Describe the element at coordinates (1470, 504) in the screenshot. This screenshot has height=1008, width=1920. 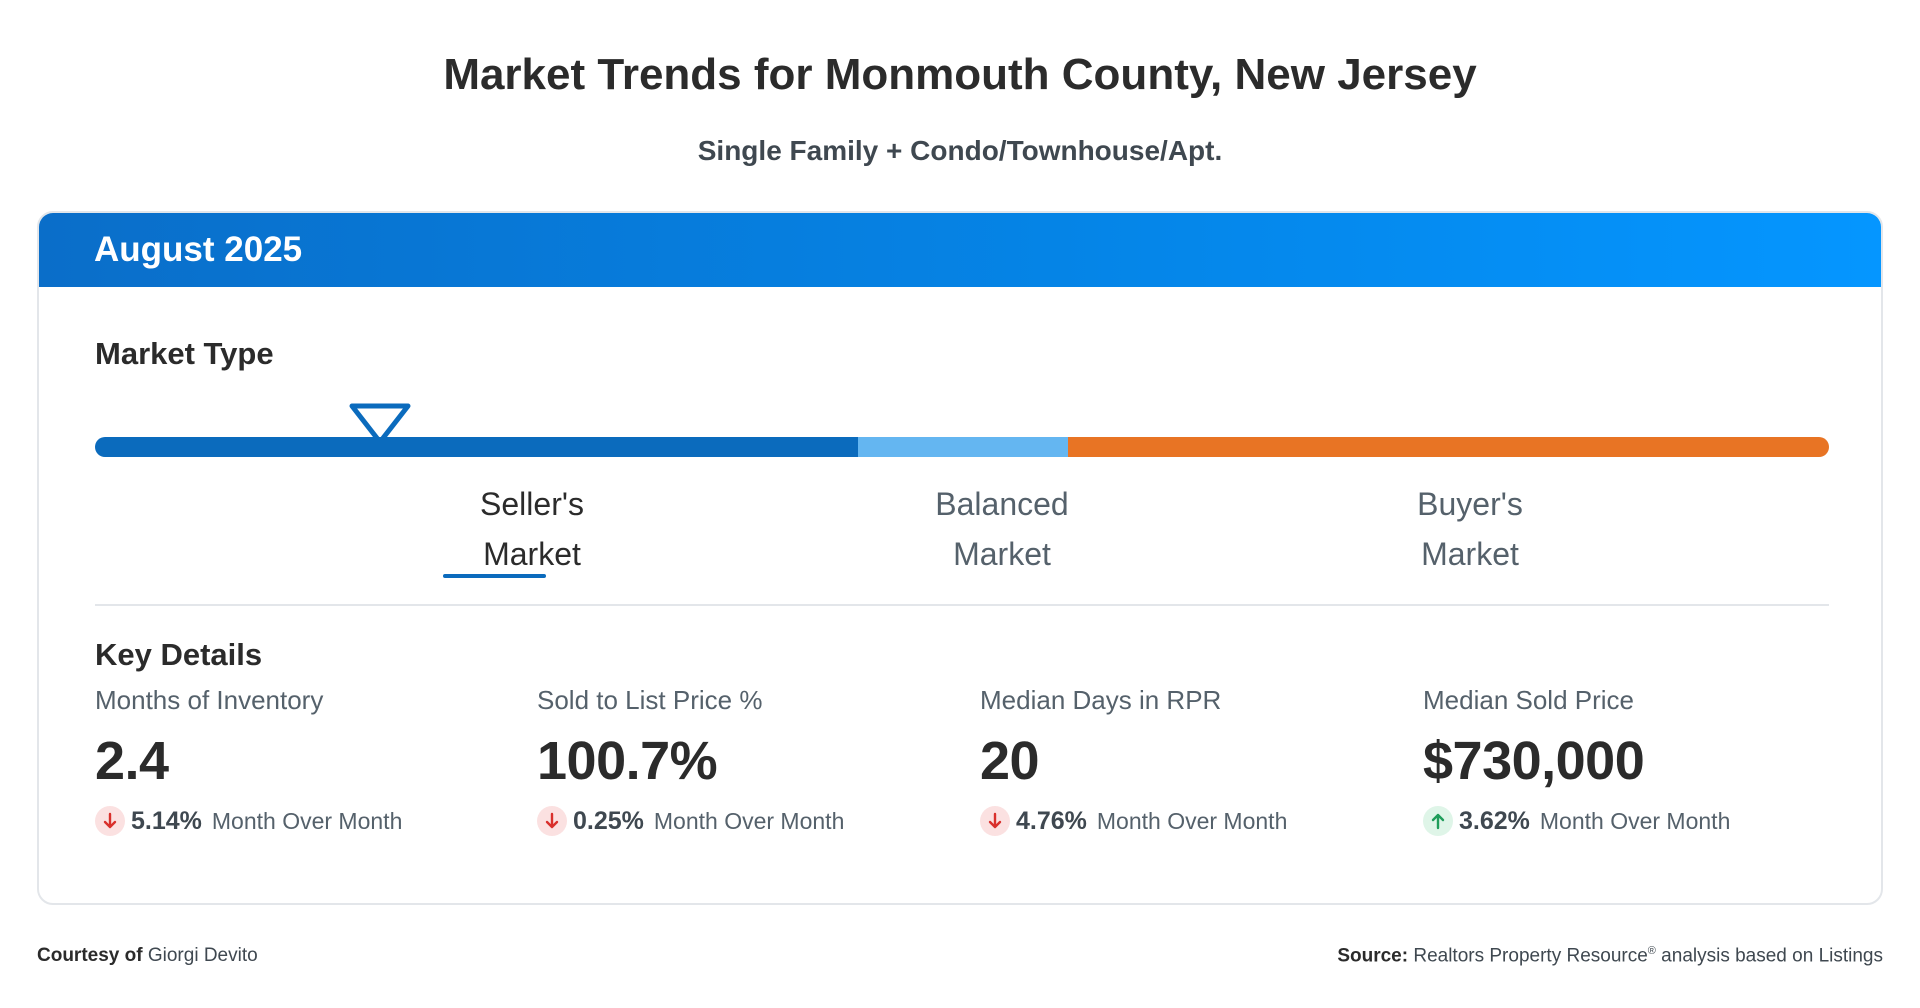
I see `buyer-label-line1: Buyer's` at that location.